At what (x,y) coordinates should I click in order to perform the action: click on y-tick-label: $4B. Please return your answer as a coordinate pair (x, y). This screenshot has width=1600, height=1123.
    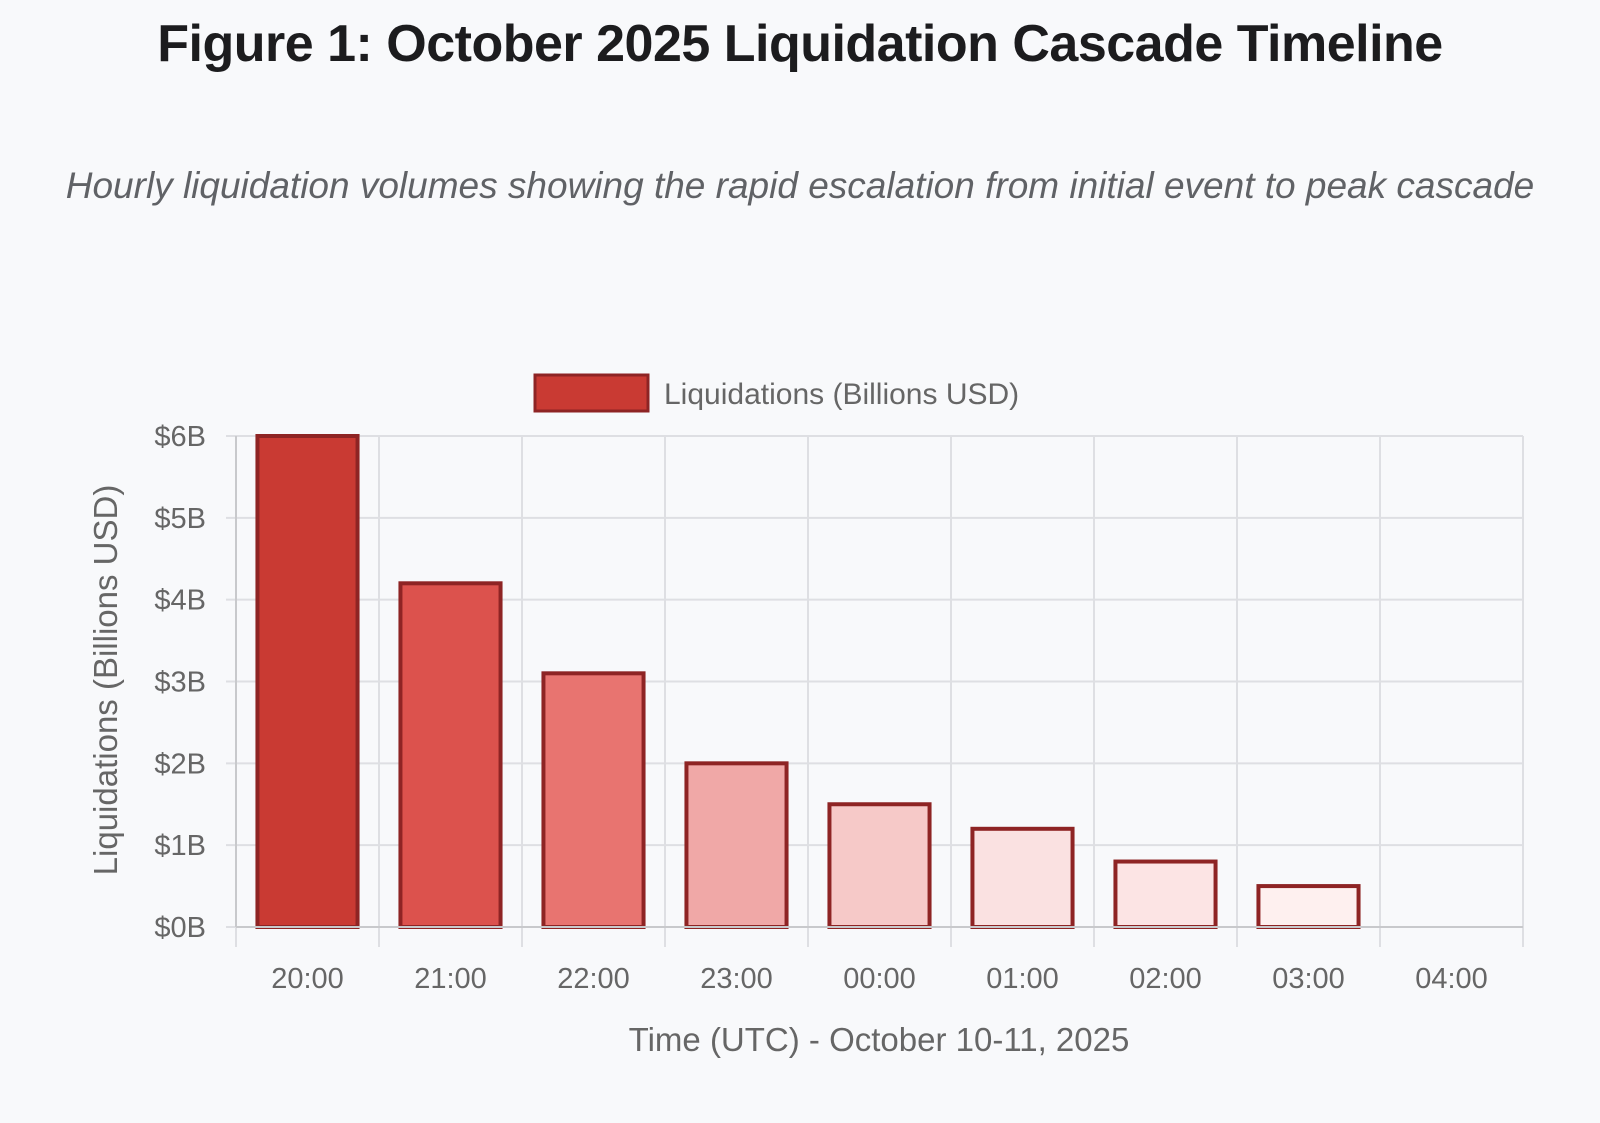
    Looking at the image, I should click on (180, 601).